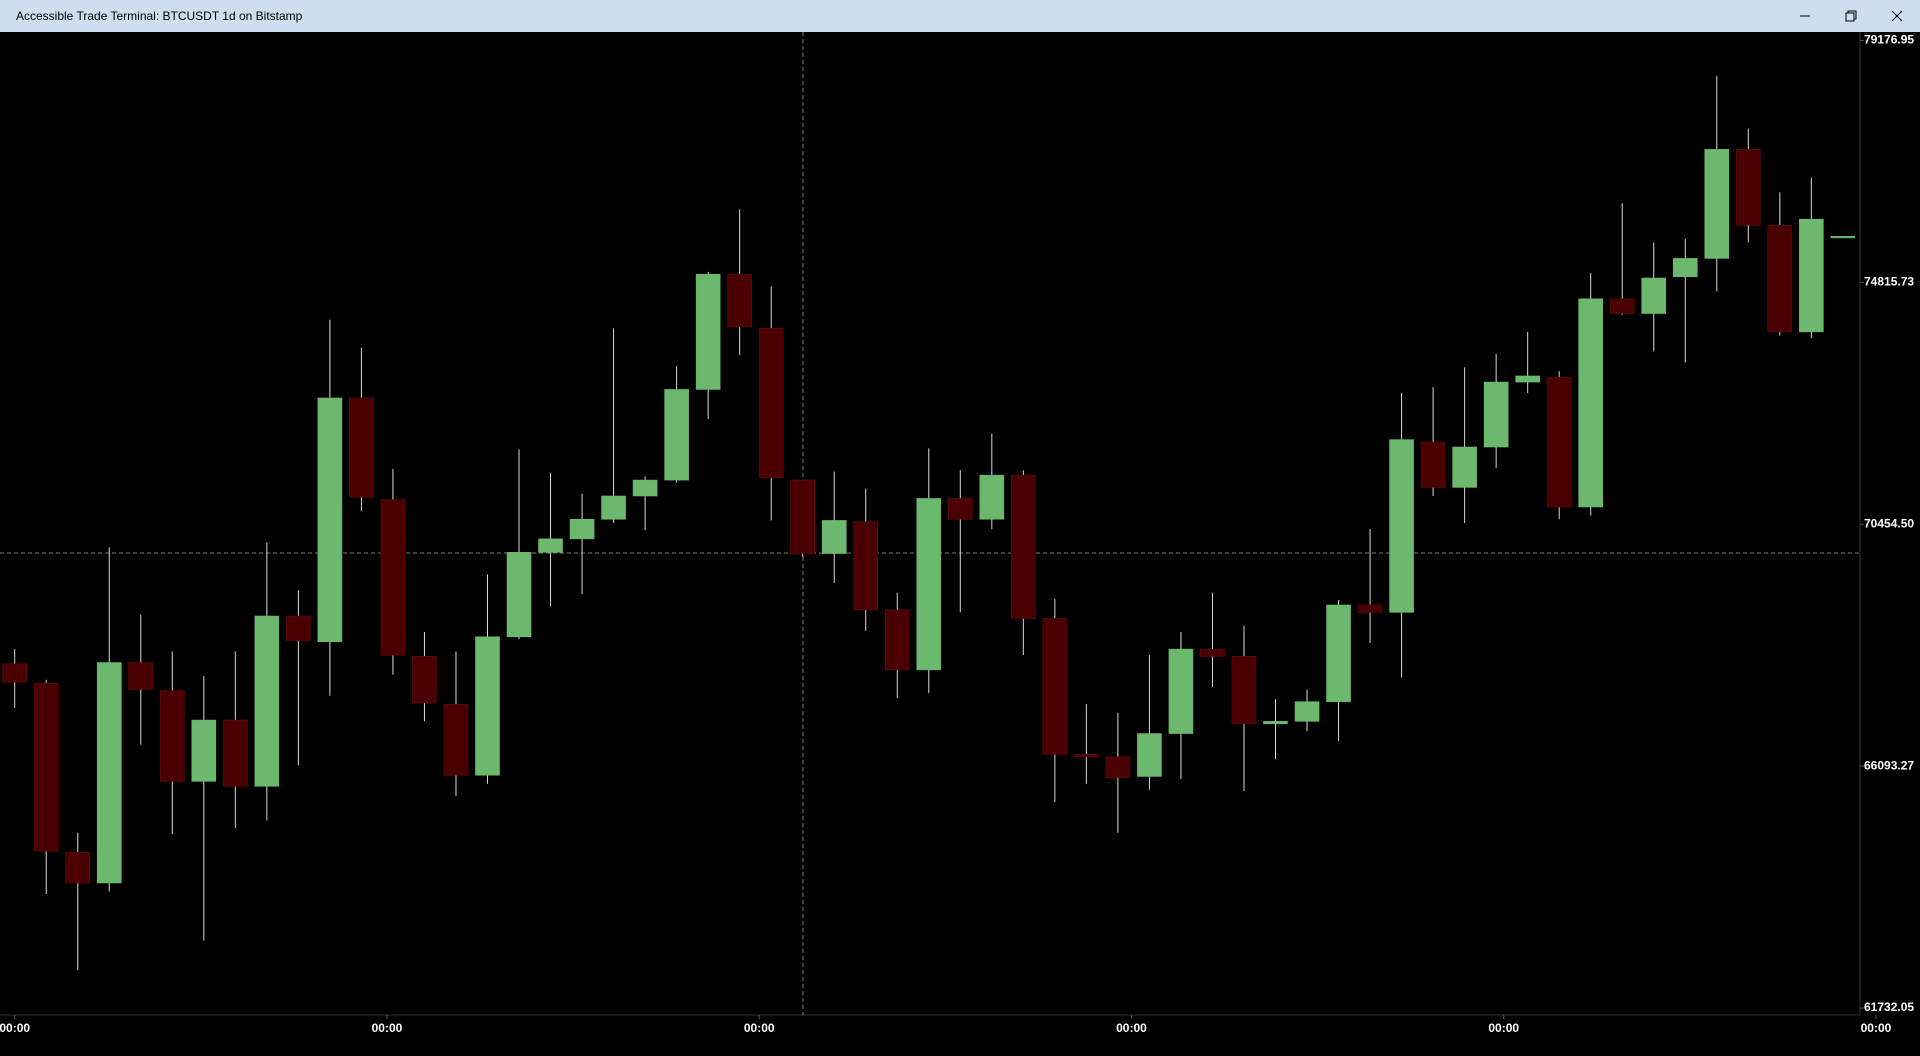  What do you see at coordinates (1889, 765) in the screenshot?
I see `y-tick-label: 66093.27` at bounding box center [1889, 765].